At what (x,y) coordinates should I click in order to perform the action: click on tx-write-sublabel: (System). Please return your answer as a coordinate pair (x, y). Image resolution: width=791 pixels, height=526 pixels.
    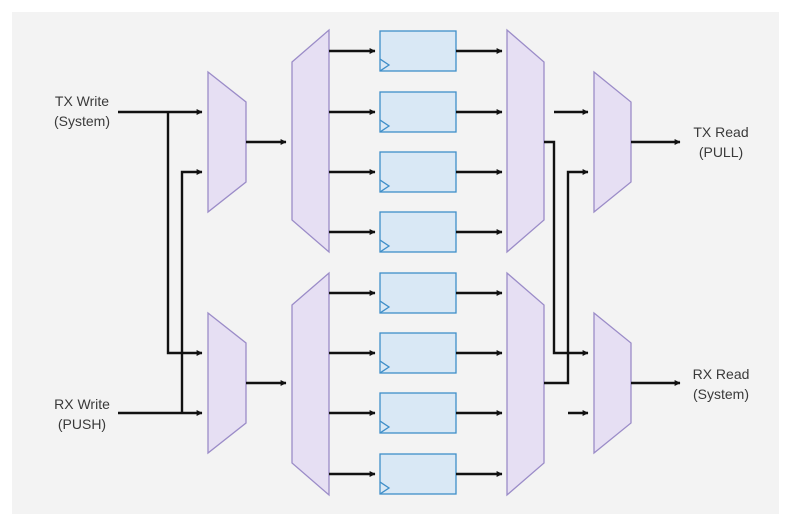
    Looking at the image, I should click on (82, 121).